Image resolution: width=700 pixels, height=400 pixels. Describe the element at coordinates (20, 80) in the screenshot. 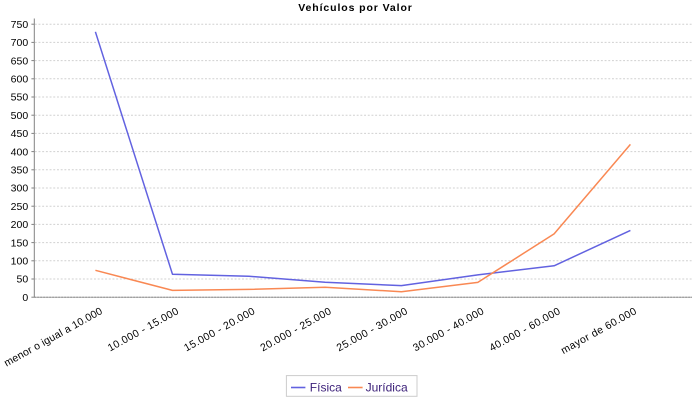

I see `svg-text: 600` at that location.